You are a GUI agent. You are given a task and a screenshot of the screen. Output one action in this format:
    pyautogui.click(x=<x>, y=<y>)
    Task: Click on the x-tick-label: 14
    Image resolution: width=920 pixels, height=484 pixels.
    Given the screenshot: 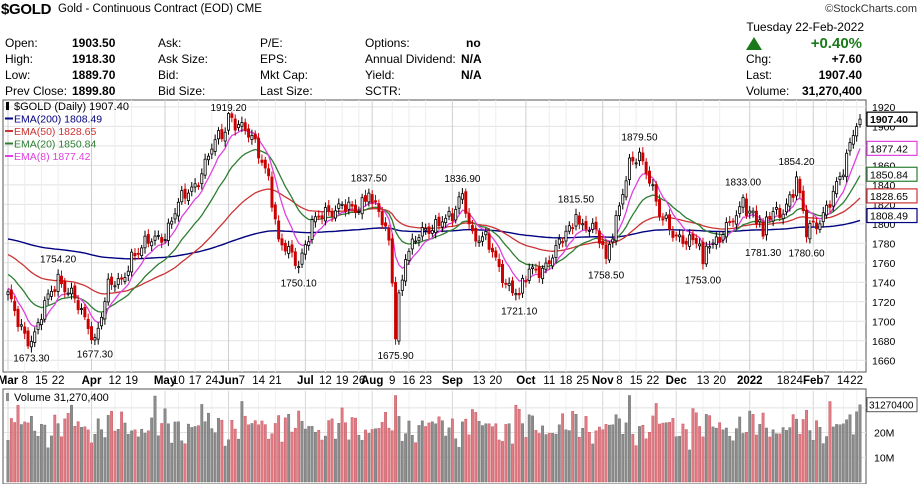 What is the action you would take?
    pyautogui.click(x=843, y=381)
    